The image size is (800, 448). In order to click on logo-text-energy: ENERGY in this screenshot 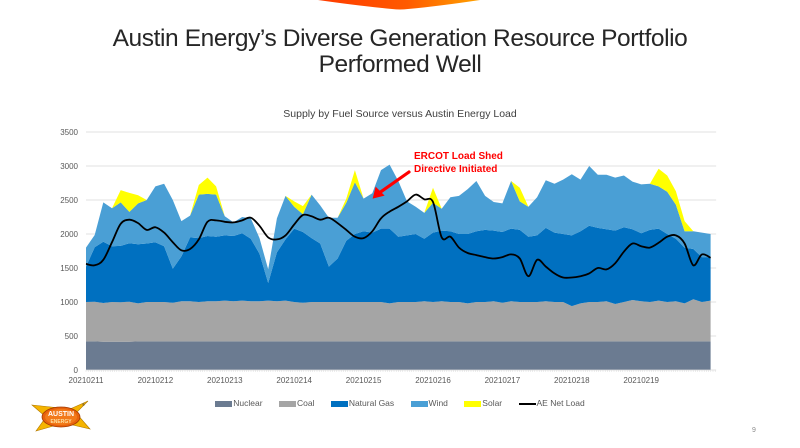, I will do `click(61, 422)`.